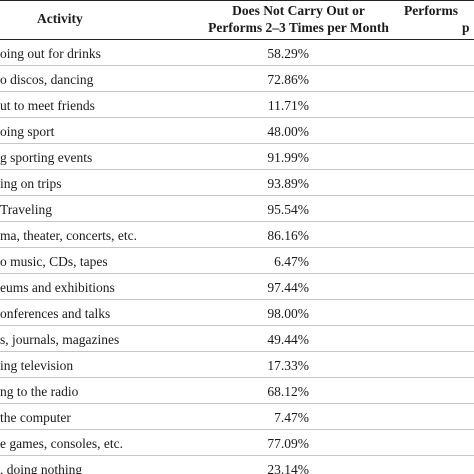 This screenshot has width=474, height=474. I want to click on activity-cell: ing television, so click(37, 365).